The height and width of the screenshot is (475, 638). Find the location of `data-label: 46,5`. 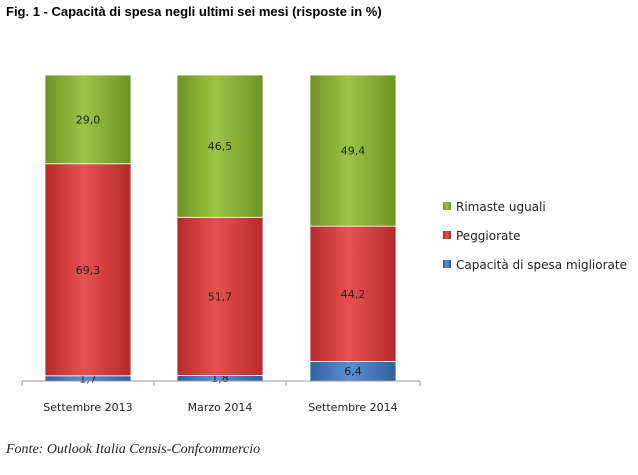

data-label: 46,5 is located at coordinates (220, 146).